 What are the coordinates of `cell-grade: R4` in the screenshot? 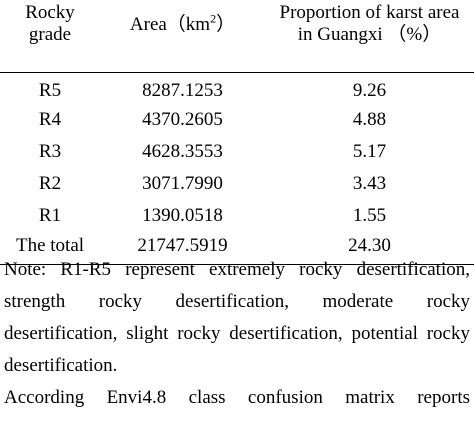 It's located at (50, 119).